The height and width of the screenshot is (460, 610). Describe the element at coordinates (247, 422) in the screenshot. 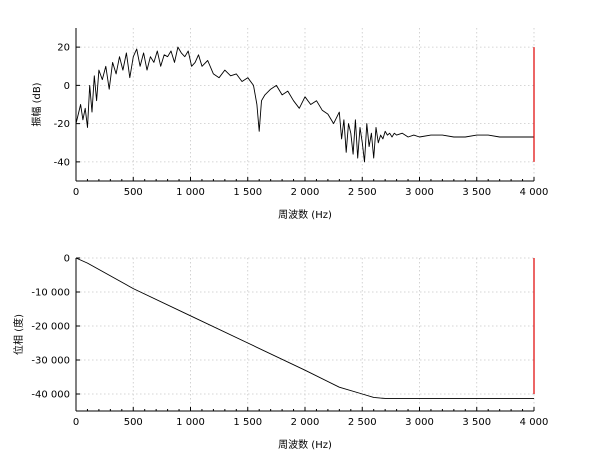

I see `phase-x-tick-label-3: 1 500` at that location.